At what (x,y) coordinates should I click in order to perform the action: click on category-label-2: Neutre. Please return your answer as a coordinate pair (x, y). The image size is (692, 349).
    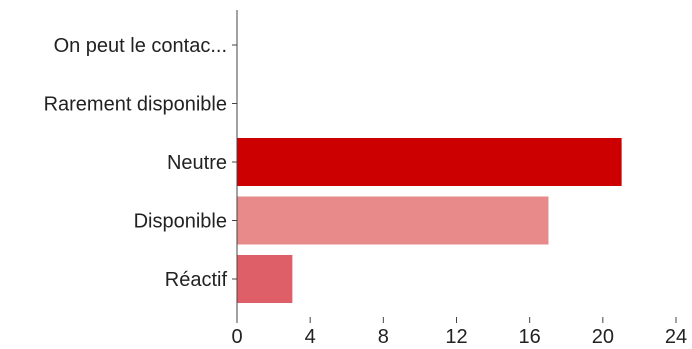
    Looking at the image, I should click on (197, 163).